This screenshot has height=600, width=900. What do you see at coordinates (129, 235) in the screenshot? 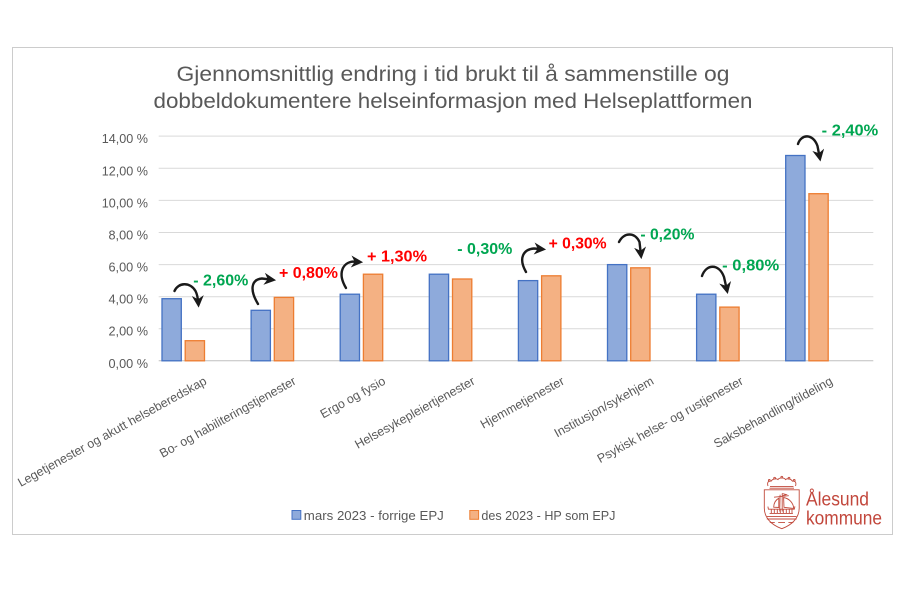
I see `svg-text: 8,00 %` at bounding box center [129, 235].